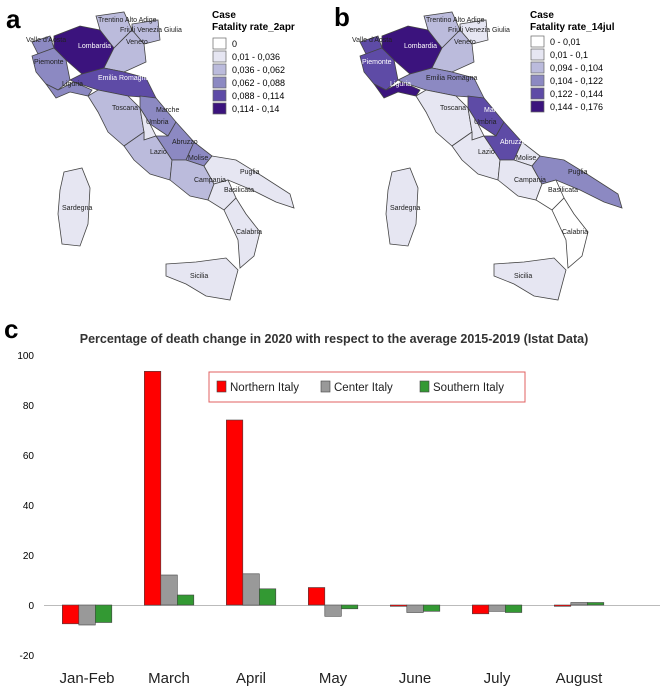 This screenshot has height=687, width=669. I want to click on bar-southern-italy-july, so click(513, 608).